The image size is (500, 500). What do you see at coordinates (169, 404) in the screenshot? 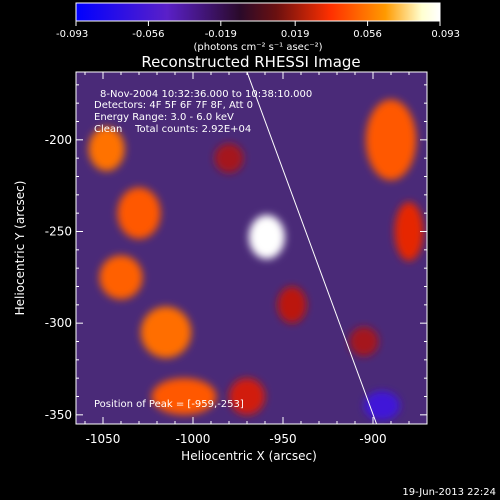
I see `annotation-peak-position: Position of Peak = [-959,-253]` at bounding box center [169, 404].